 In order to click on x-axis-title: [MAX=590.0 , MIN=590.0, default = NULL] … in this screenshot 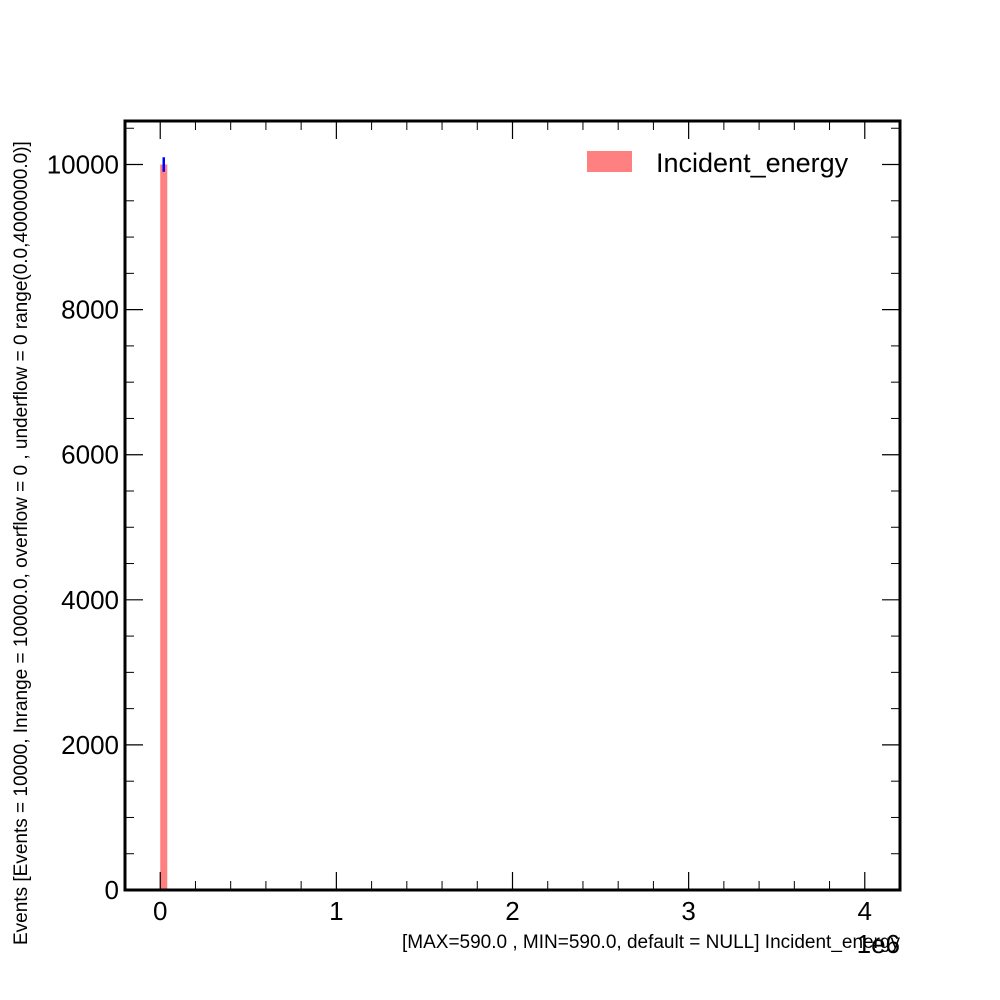, I will do `click(651, 942)`.